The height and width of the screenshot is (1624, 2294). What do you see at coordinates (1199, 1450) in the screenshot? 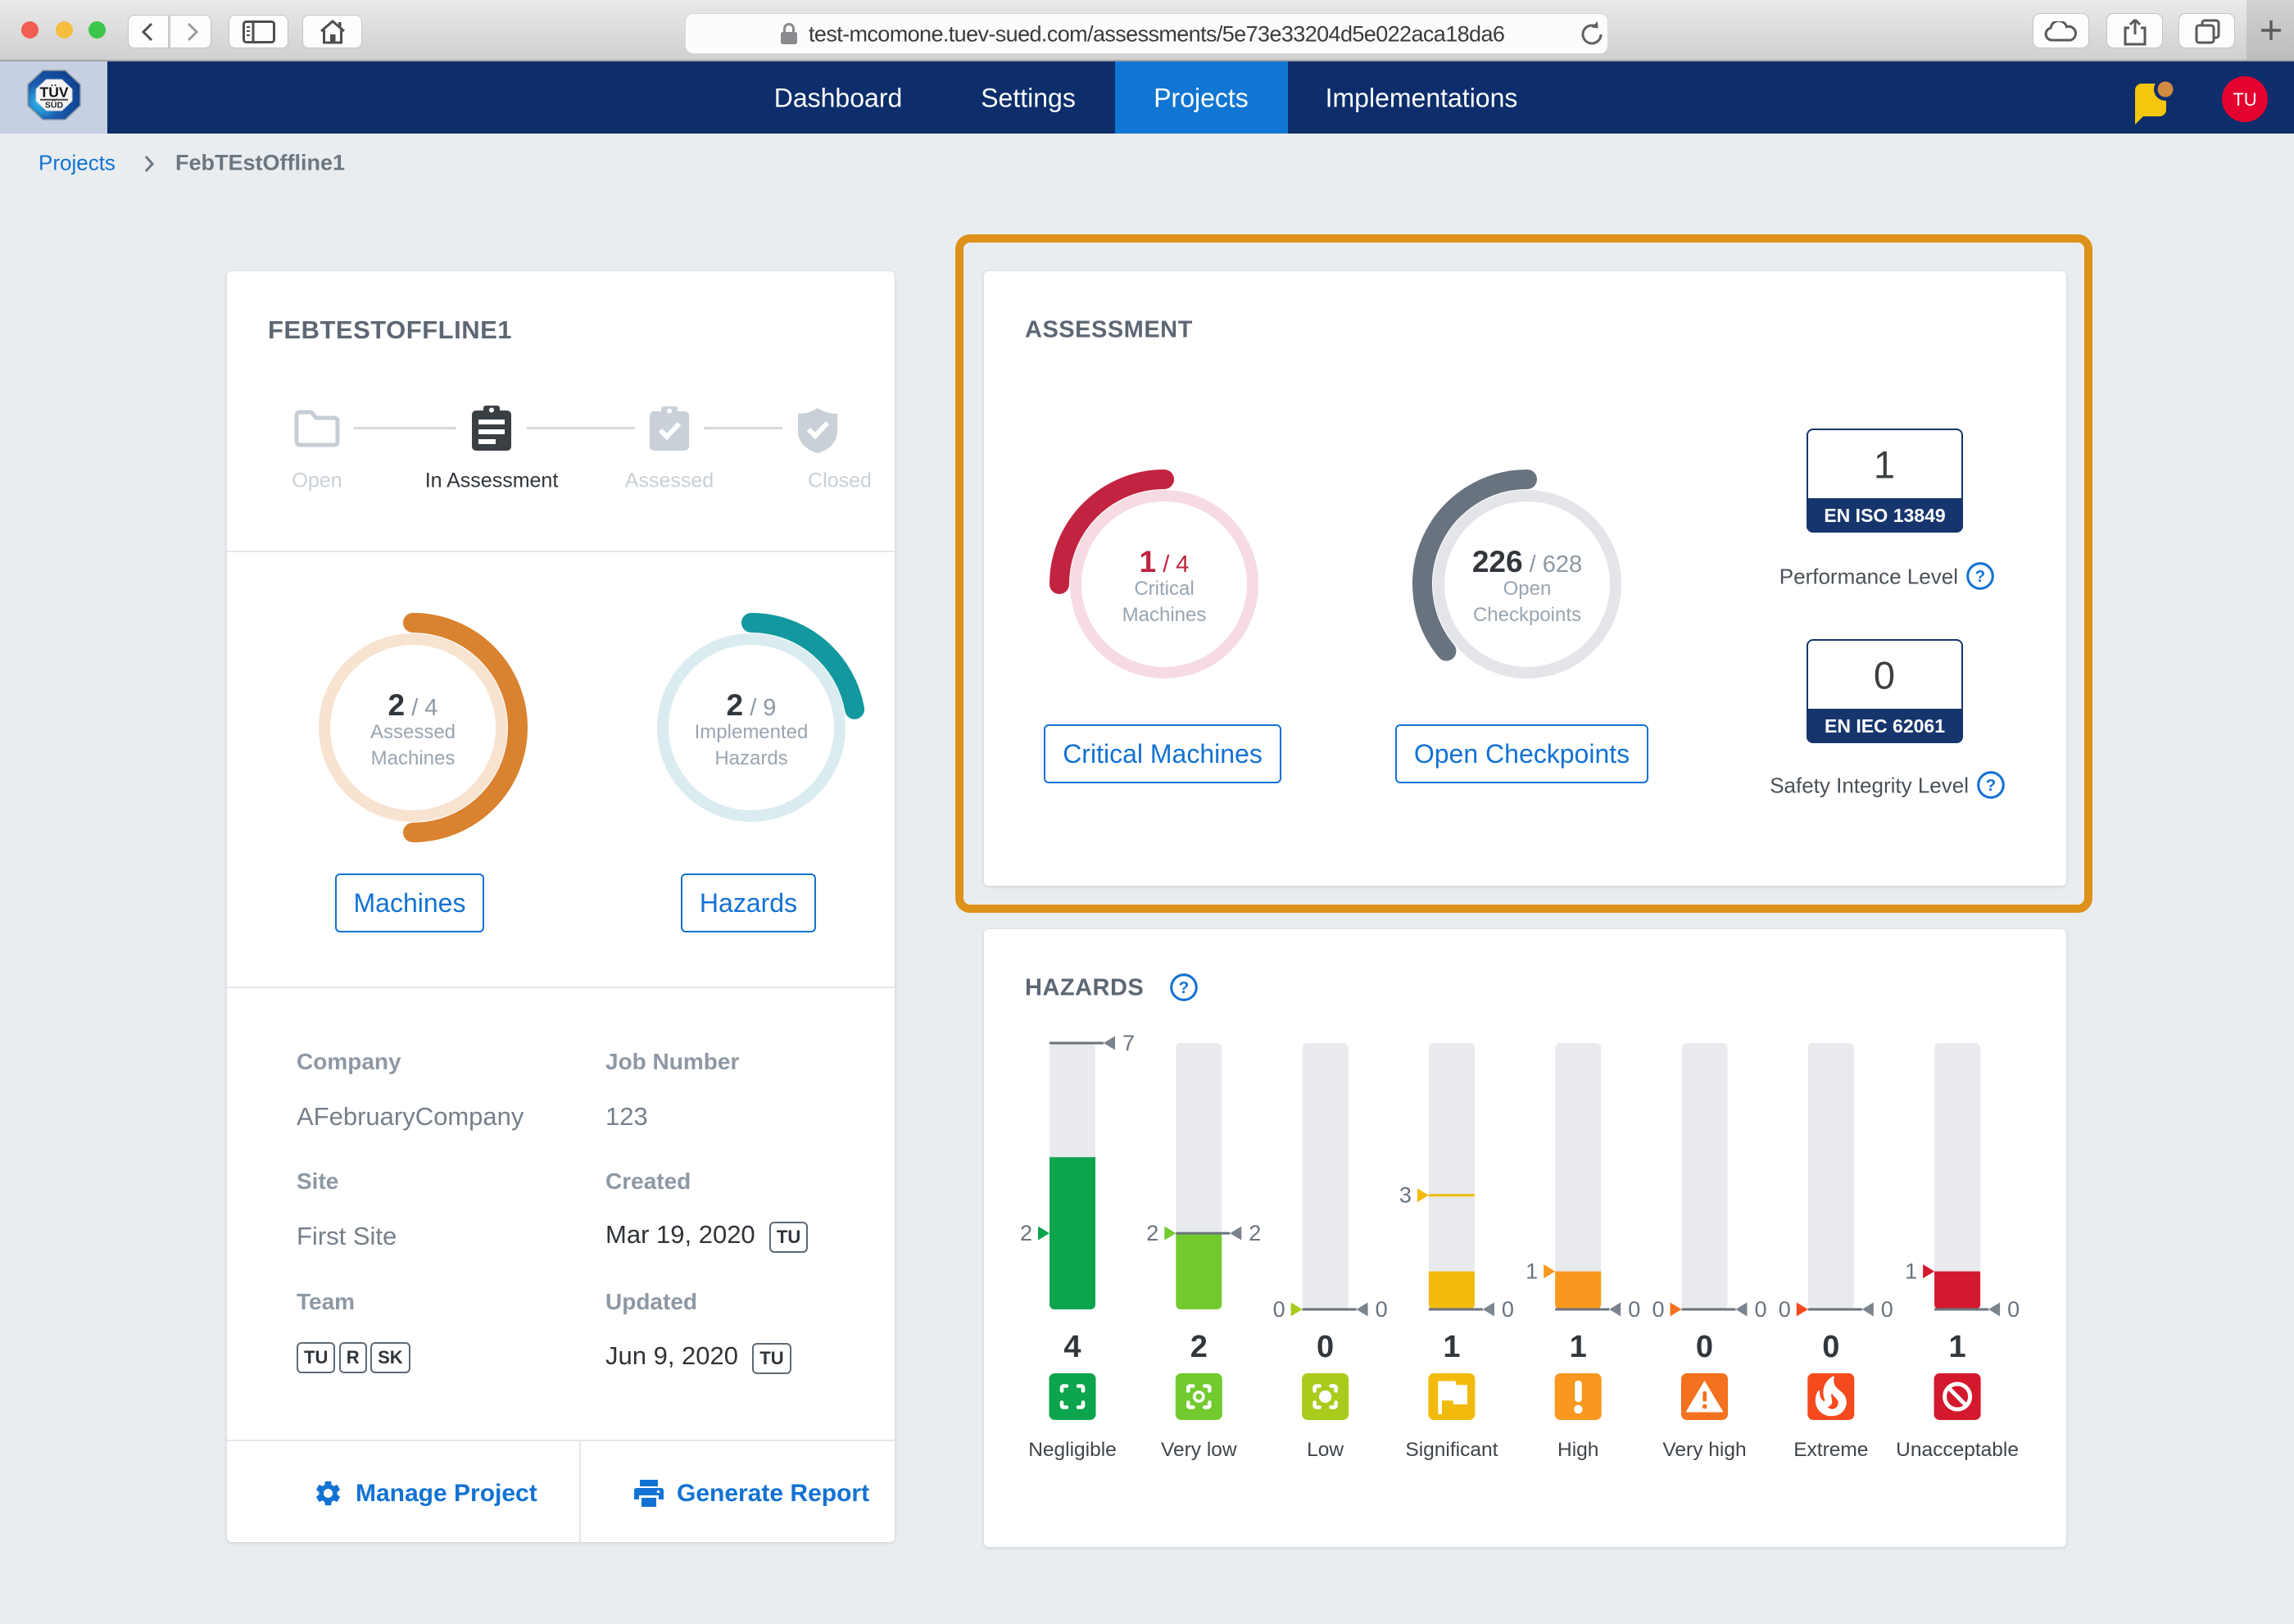
I see `svg-text: Very low` at bounding box center [1199, 1450].